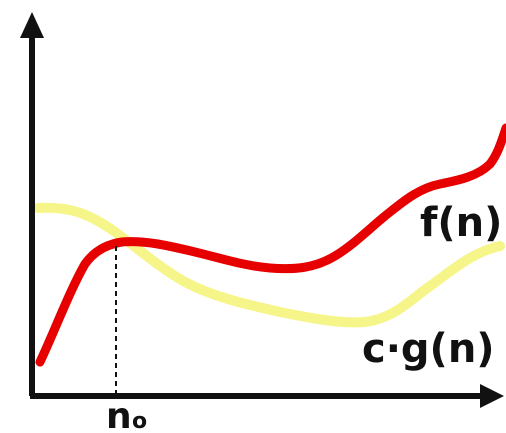 Image resolution: width=506 pixels, height=433 pixels. Describe the element at coordinates (139, 421) in the screenshot. I see `n0-subscript: o` at that location.